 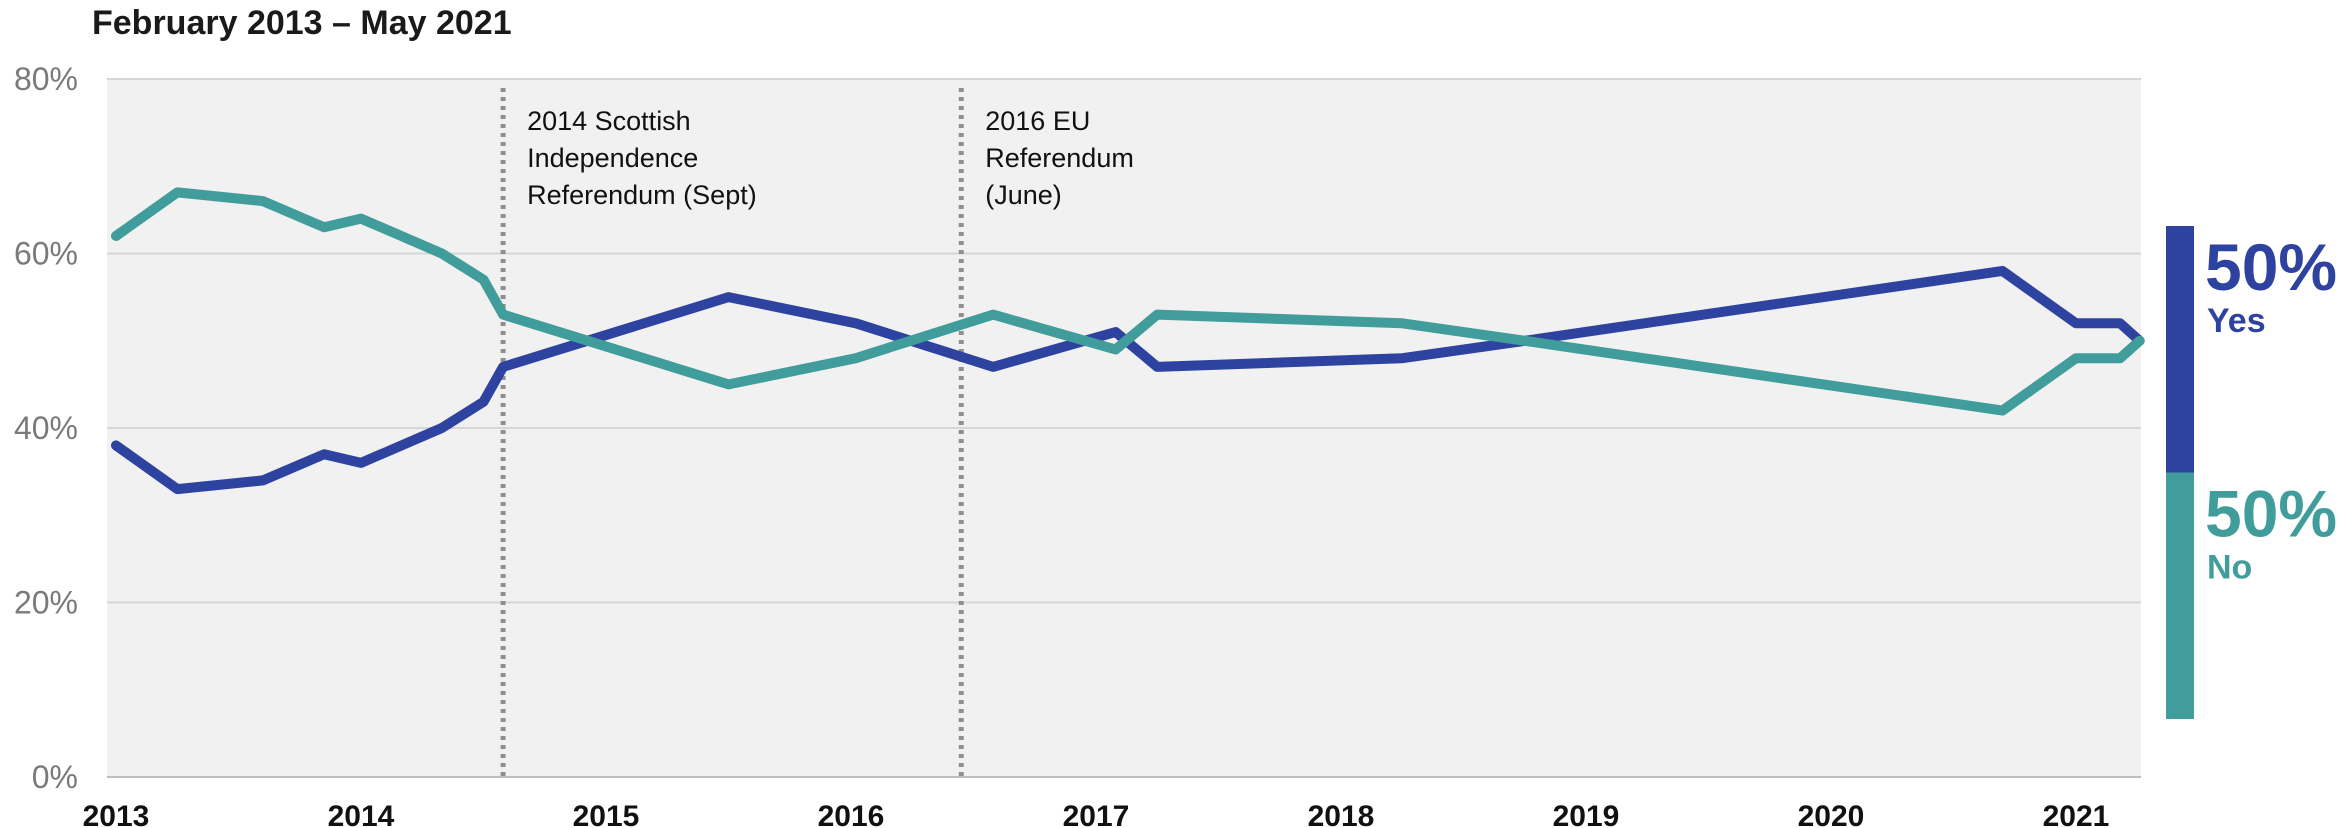 What do you see at coordinates (116, 814) in the screenshot?
I see `x-tick-label: 2013` at bounding box center [116, 814].